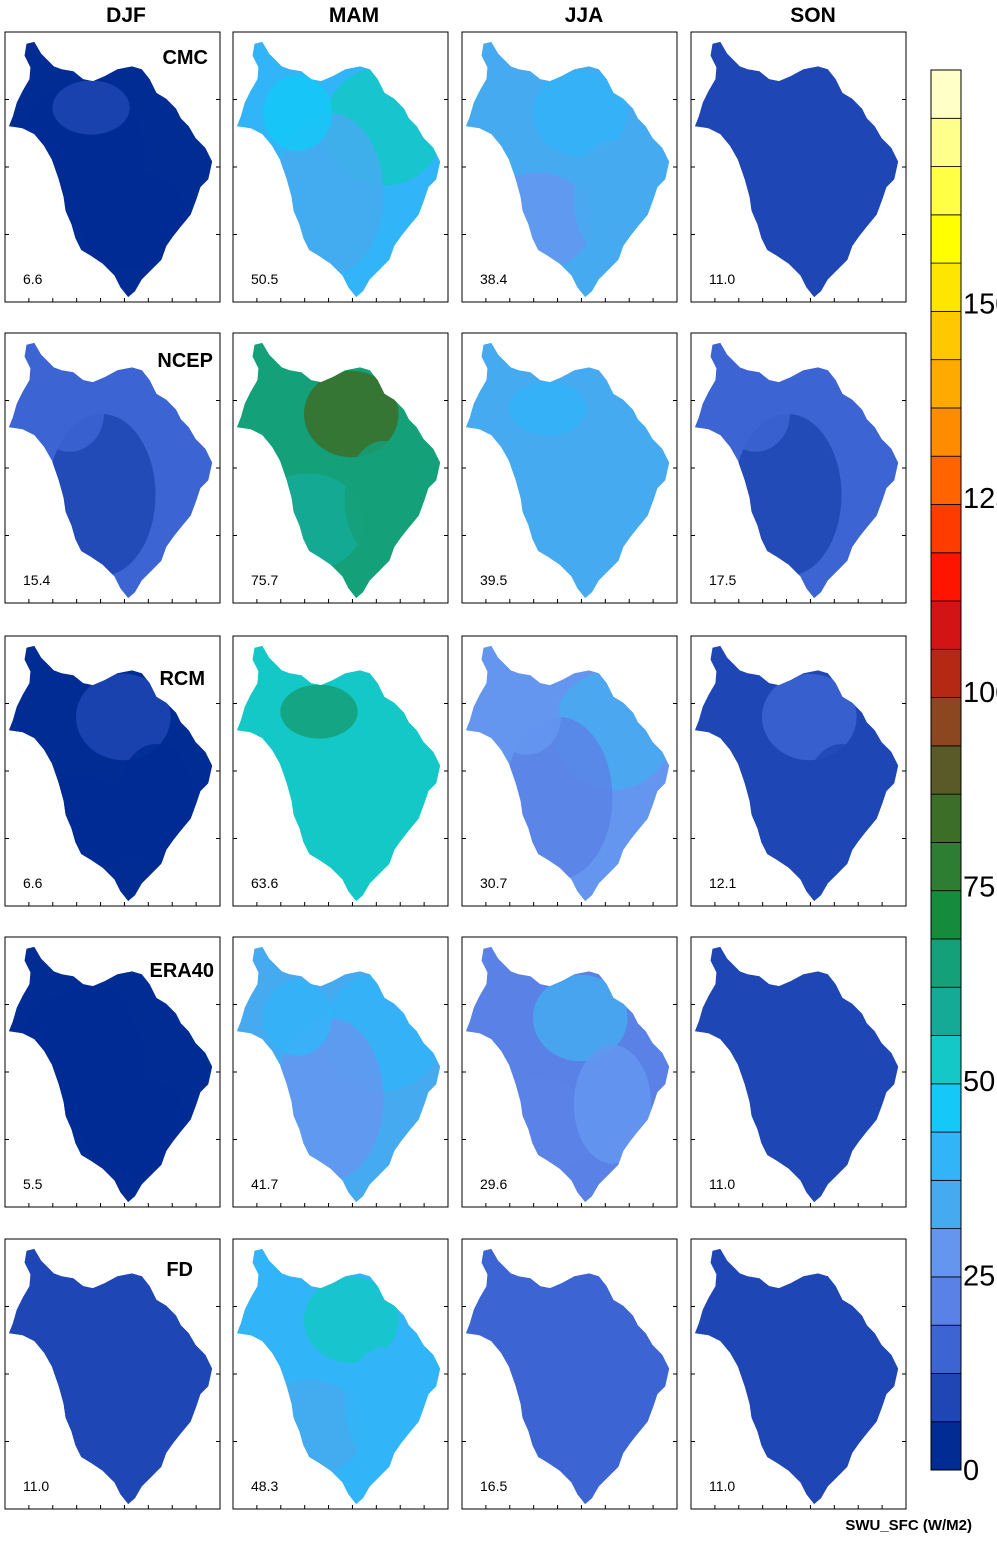  I want to click on map-panel-cmc-jja: 38.4, so click(569, 167).